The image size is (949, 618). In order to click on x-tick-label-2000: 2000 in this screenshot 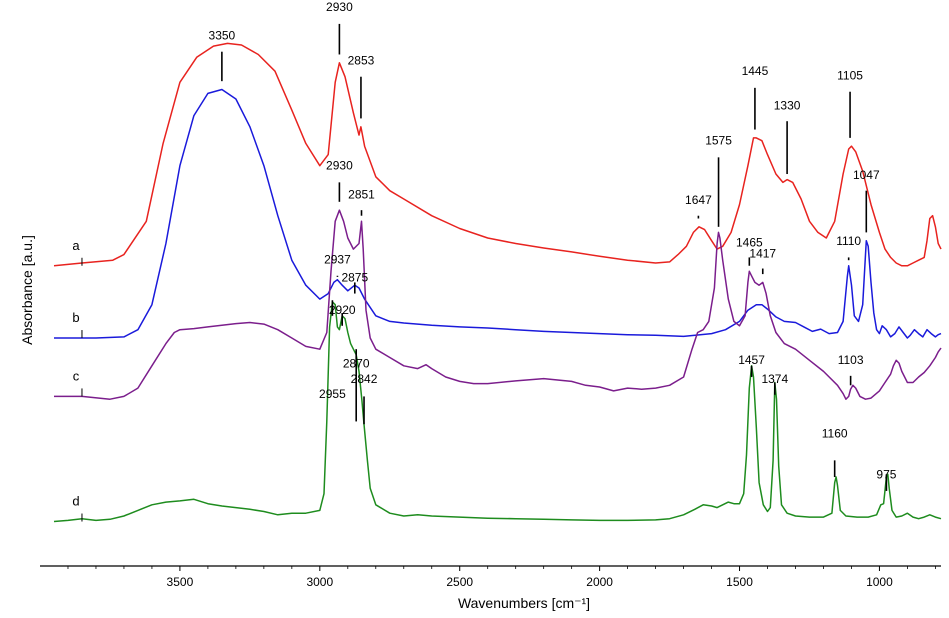, I will do `click(599, 582)`.